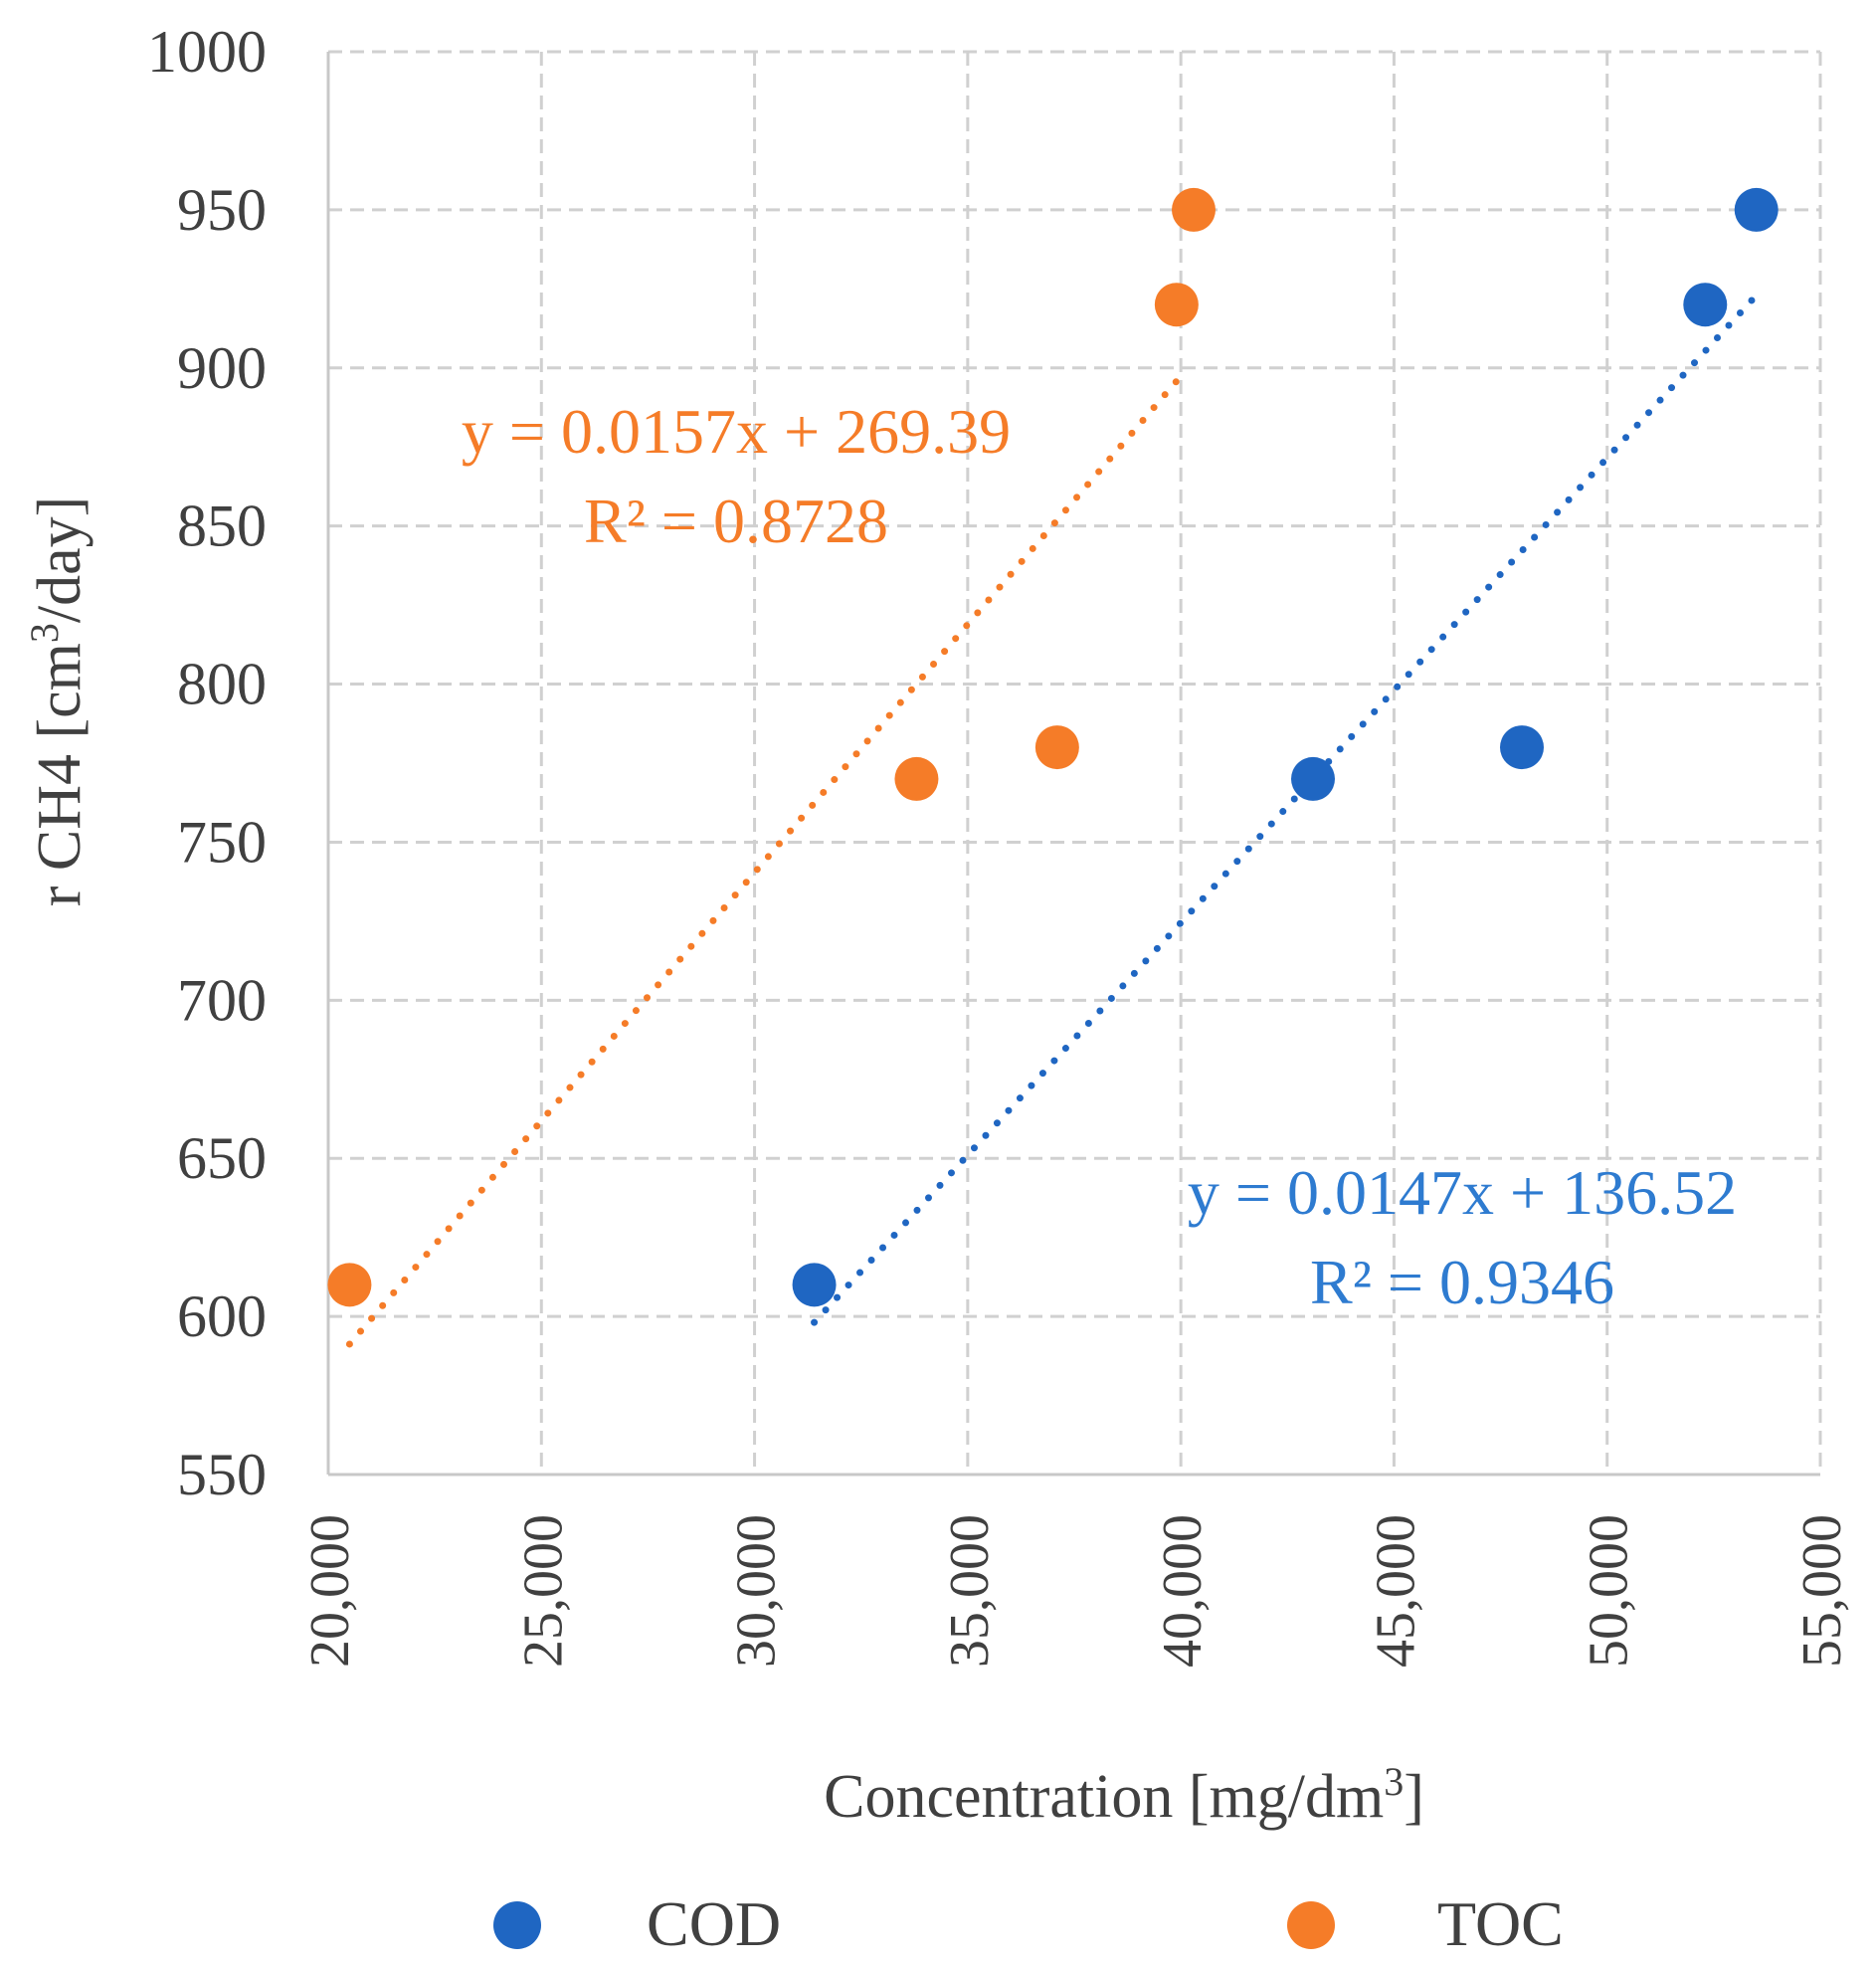 This screenshot has height=1971, width=1876. I want to click on y-tick-label: 1000, so click(207, 52).